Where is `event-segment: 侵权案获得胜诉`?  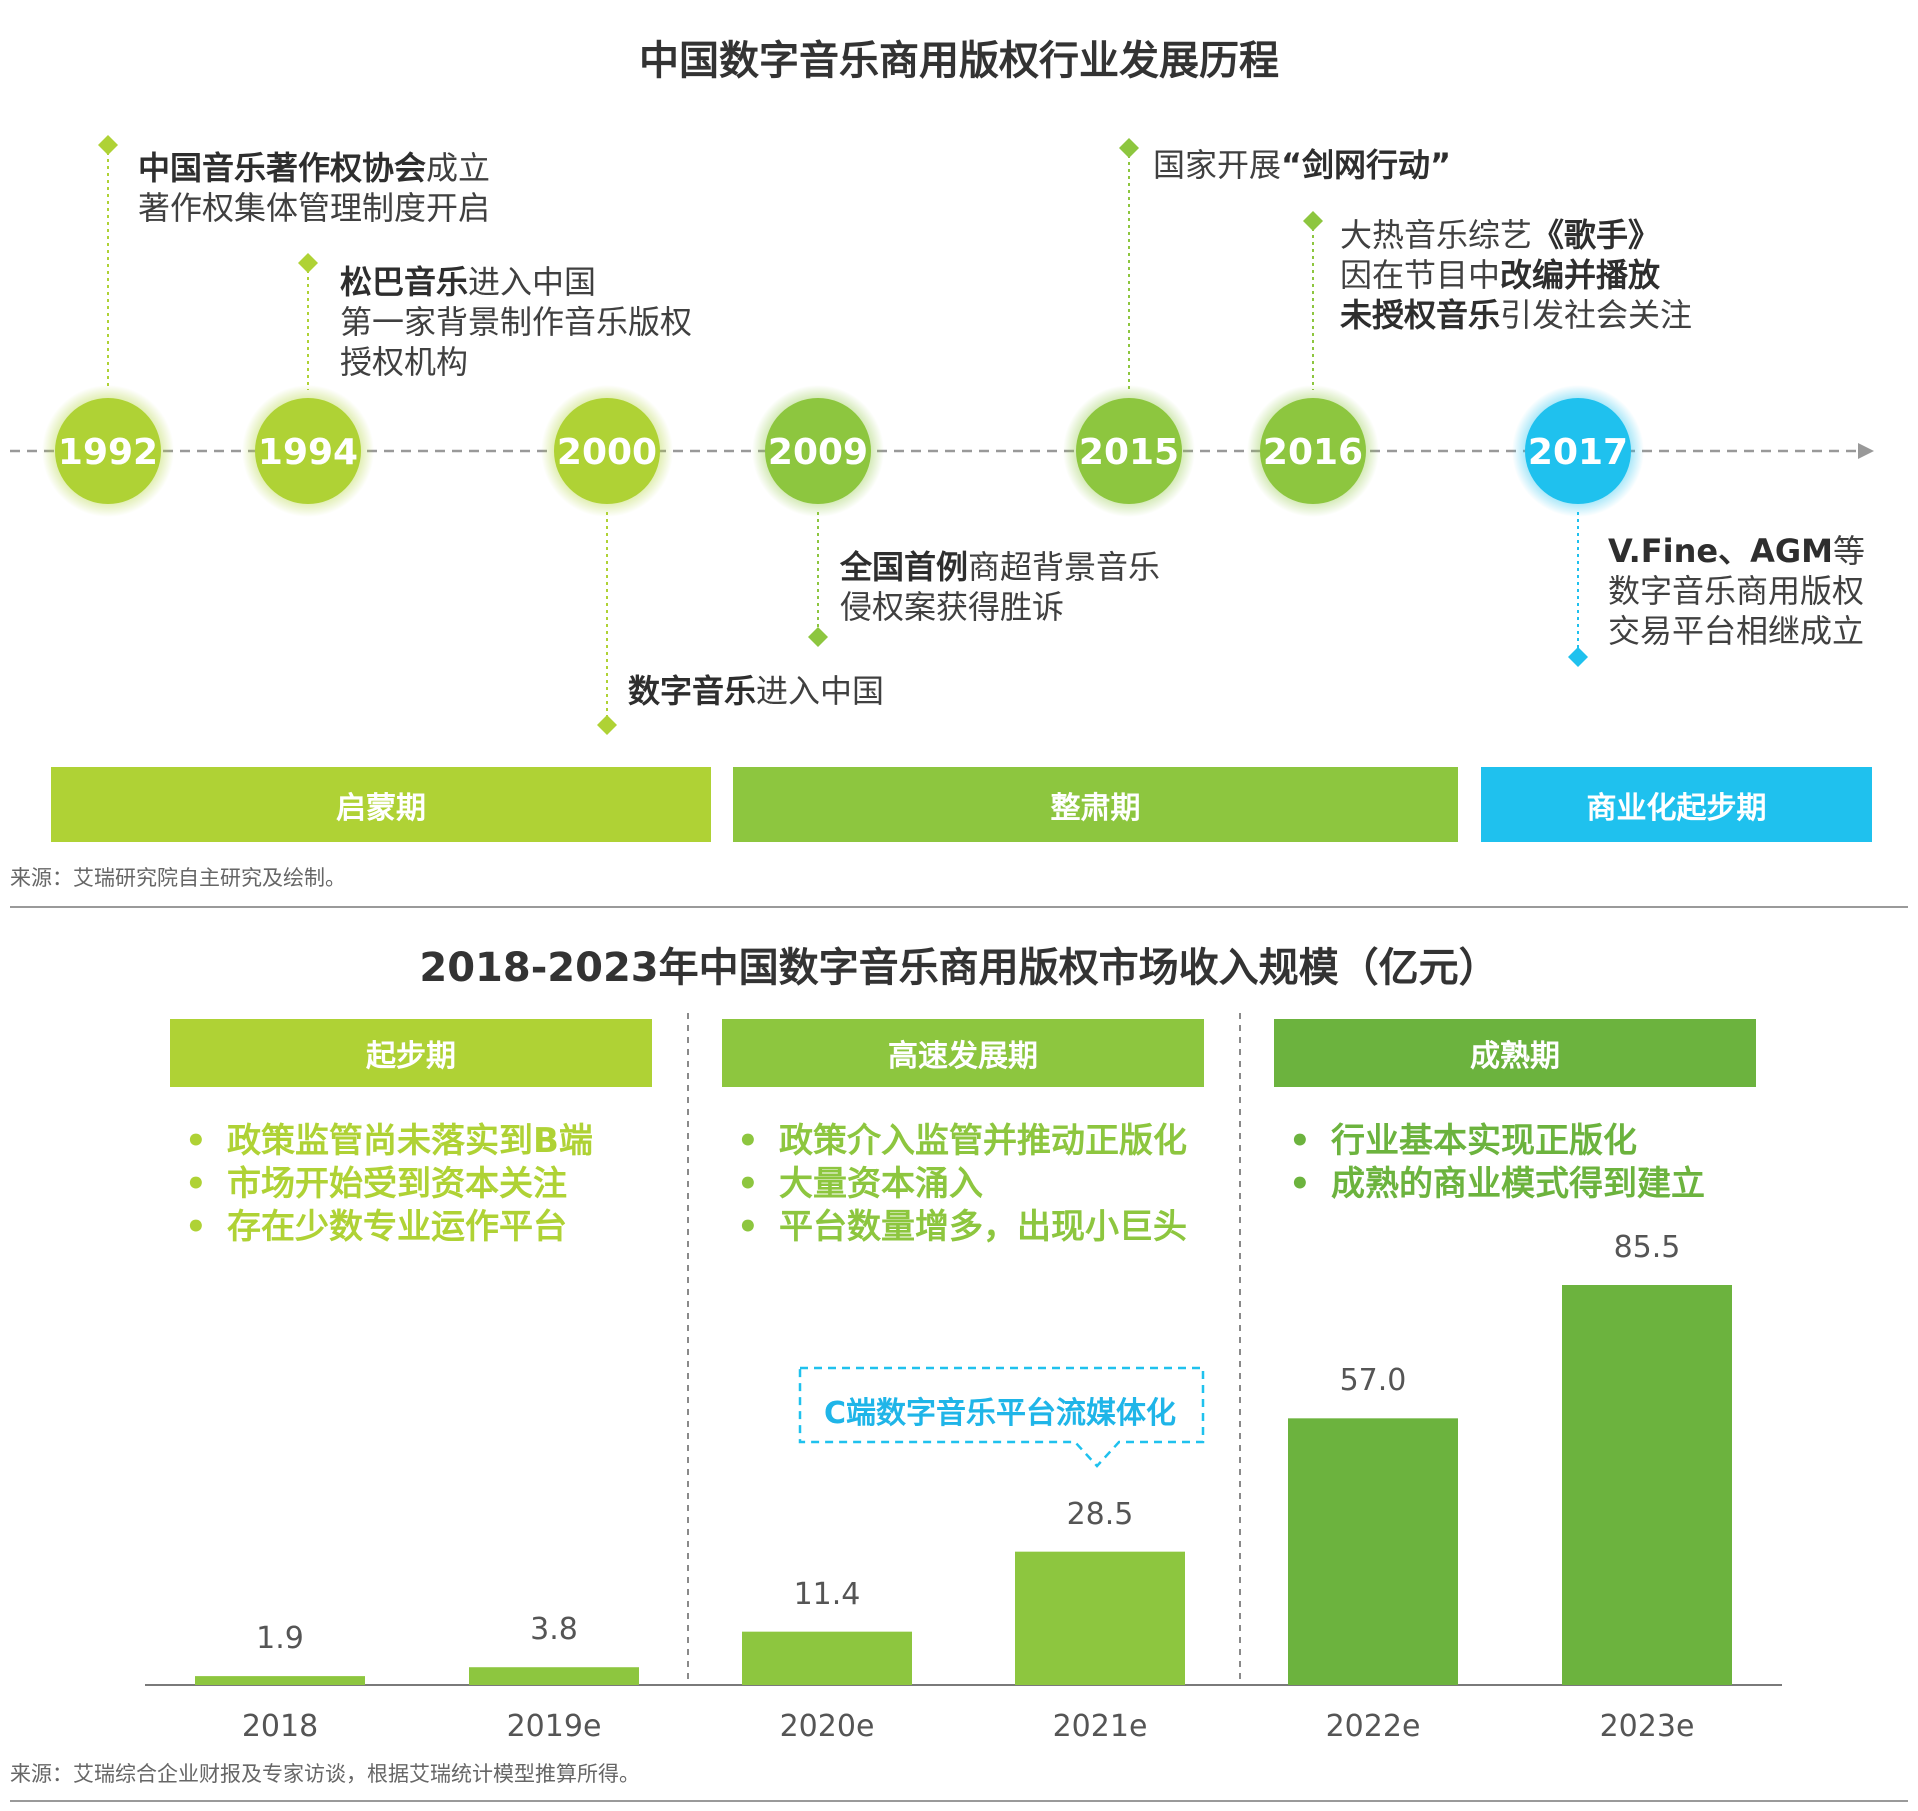 event-segment: 侵权案获得胜诉 is located at coordinates (952, 607).